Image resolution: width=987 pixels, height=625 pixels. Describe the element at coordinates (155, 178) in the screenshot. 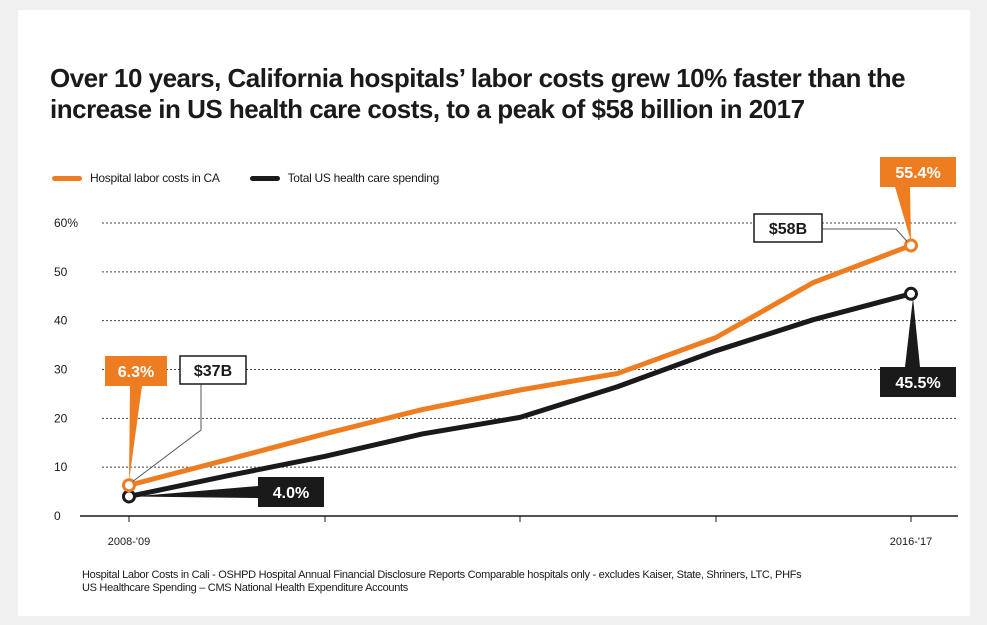

I see `legend-label-ca: Hospital labor costs in CA` at that location.